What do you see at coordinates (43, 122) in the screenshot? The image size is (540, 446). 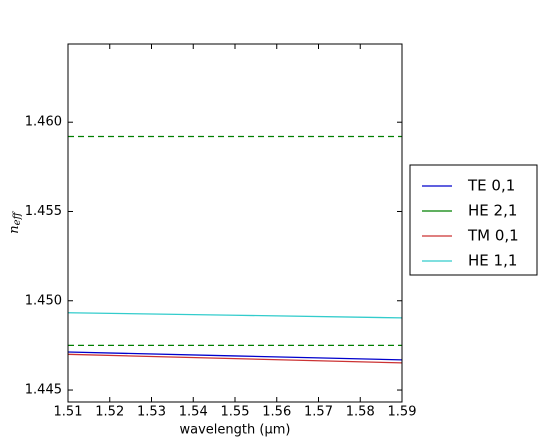 I see `y-tick-label: 1.460` at bounding box center [43, 122].